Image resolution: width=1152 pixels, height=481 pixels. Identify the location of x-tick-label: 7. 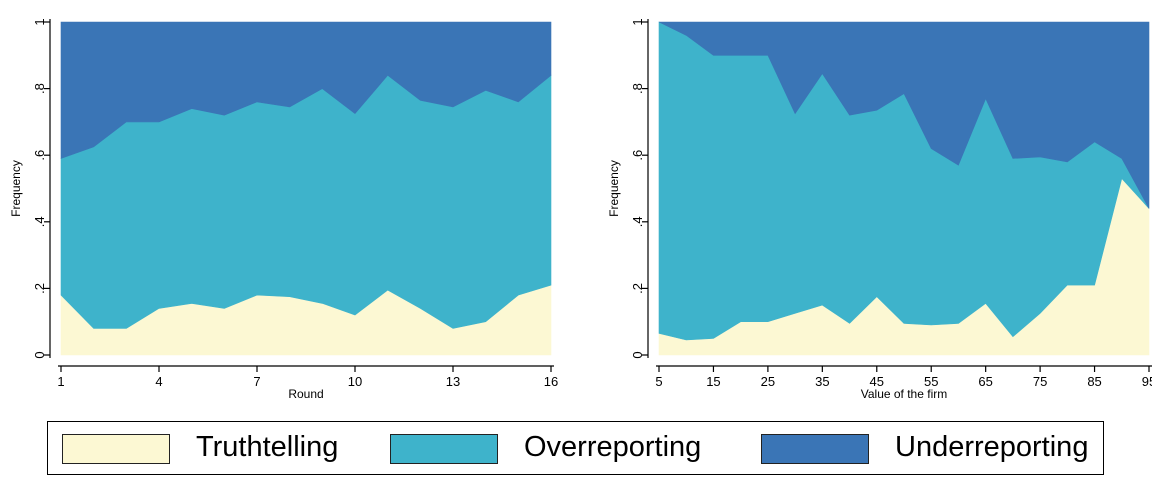
(256, 381).